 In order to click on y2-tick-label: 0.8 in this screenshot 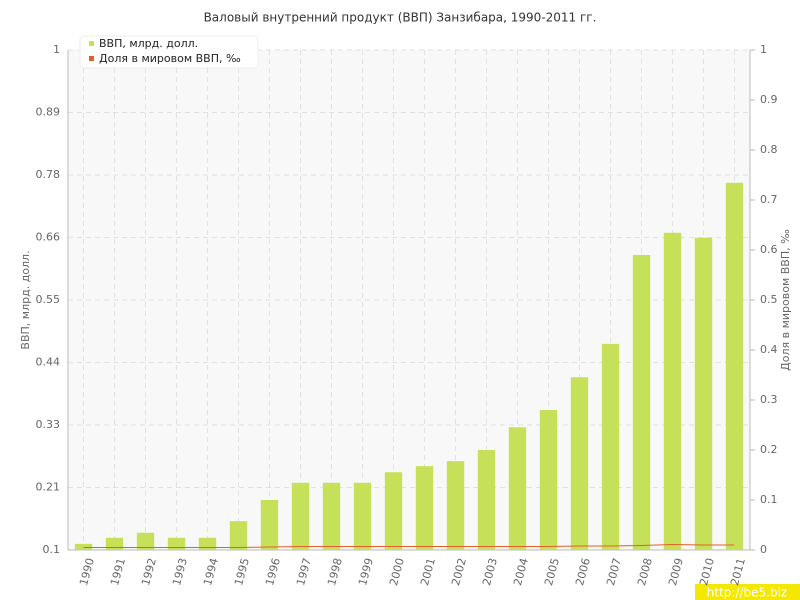, I will do `click(769, 149)`.